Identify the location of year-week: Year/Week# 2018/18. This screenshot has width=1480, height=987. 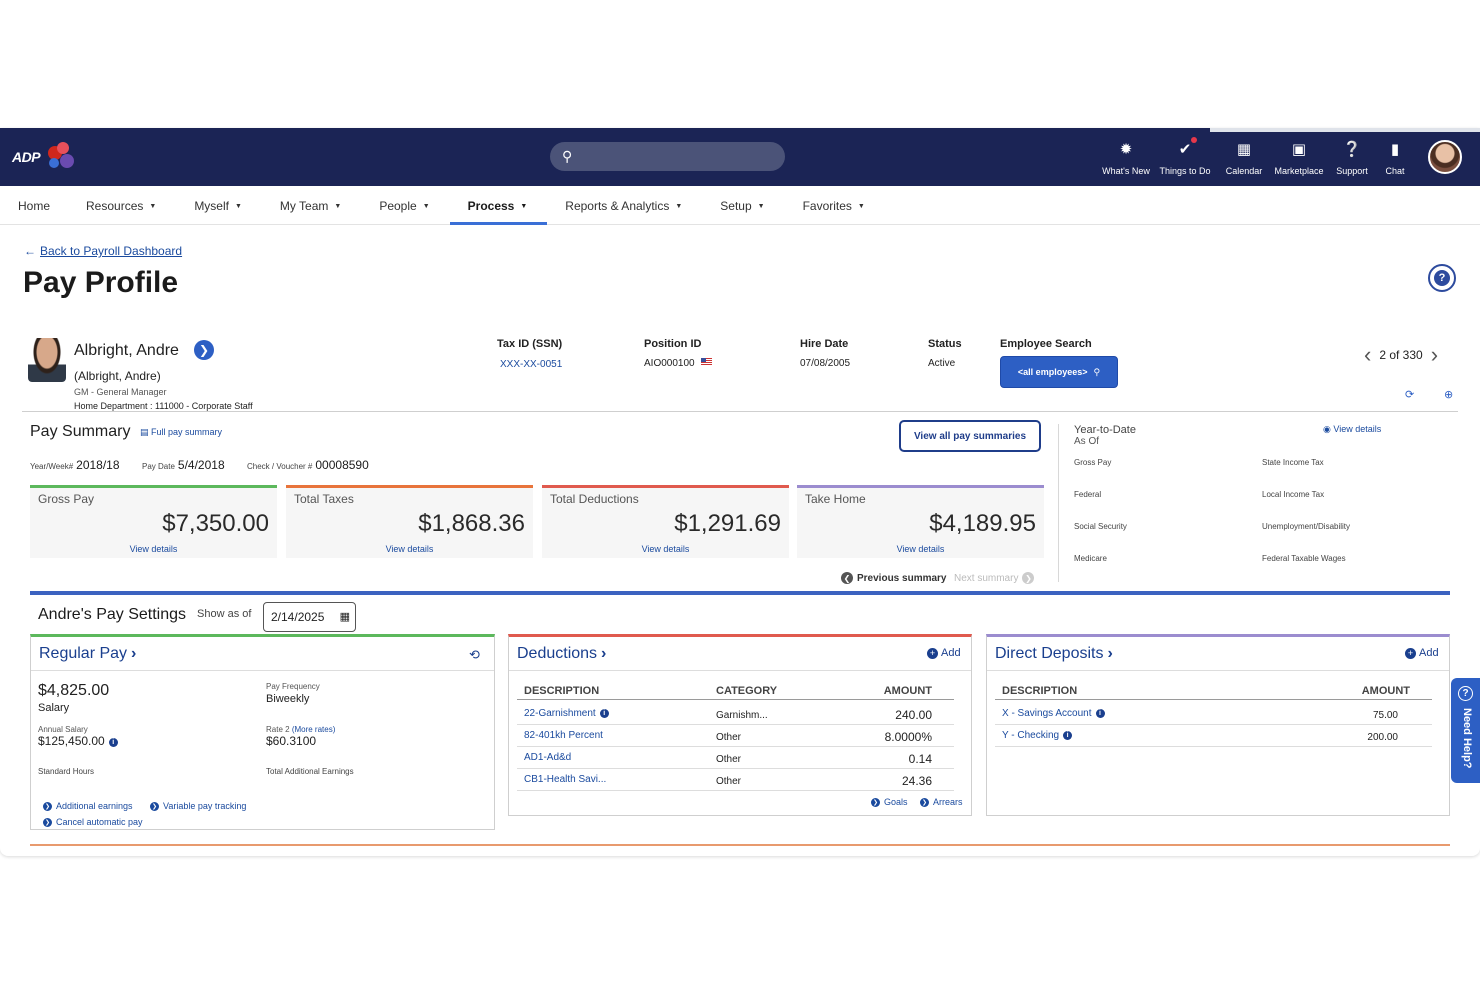
(75, 465).